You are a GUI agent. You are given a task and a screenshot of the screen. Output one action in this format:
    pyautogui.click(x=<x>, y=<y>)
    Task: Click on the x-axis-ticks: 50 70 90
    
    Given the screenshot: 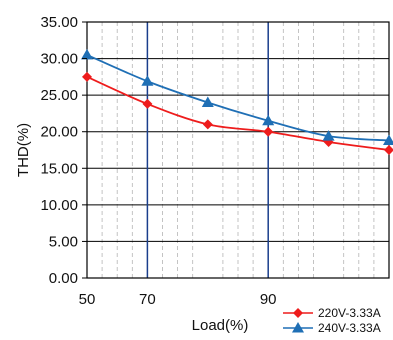 What is the action you would take?
    pyautogui.click(x=178, y=299)
    